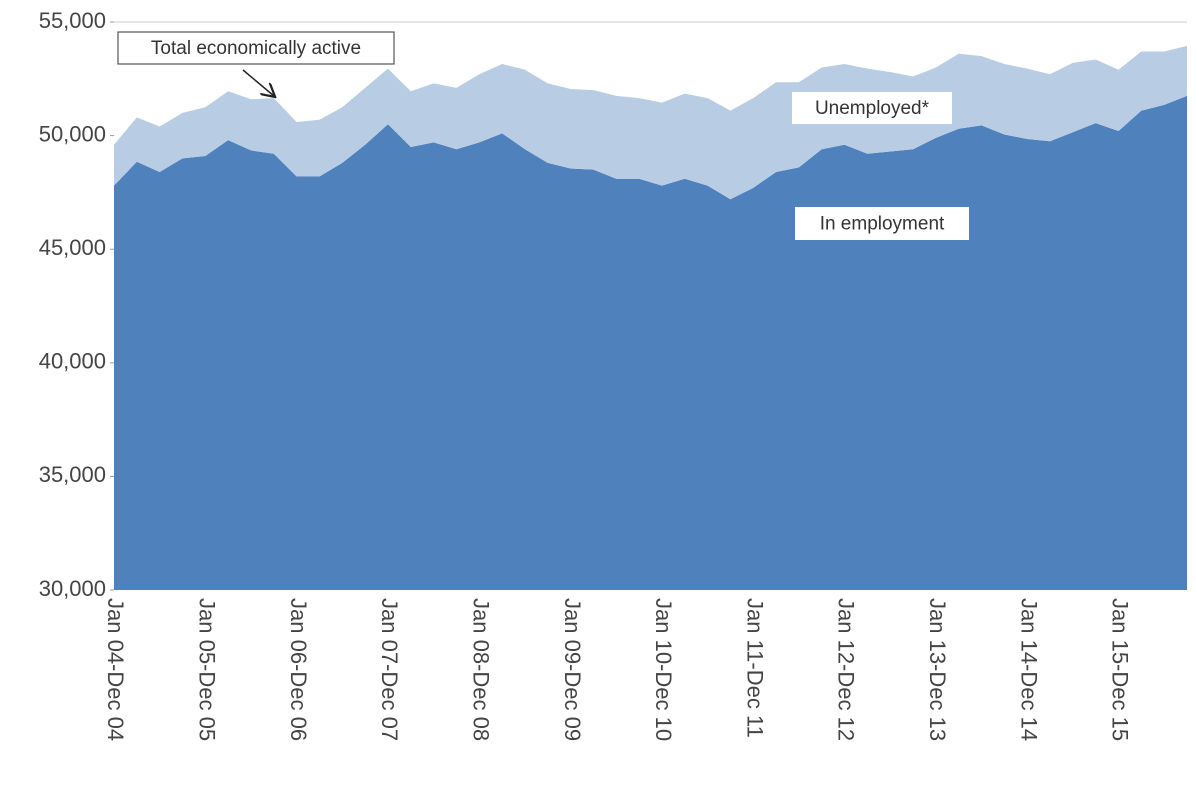 The width and height of the screenshot is (1196, 785). Describe the element at coordinates (663, 669) in the screenshot. I see `x-tick-label: Jan 10-Dec 10` at that location.